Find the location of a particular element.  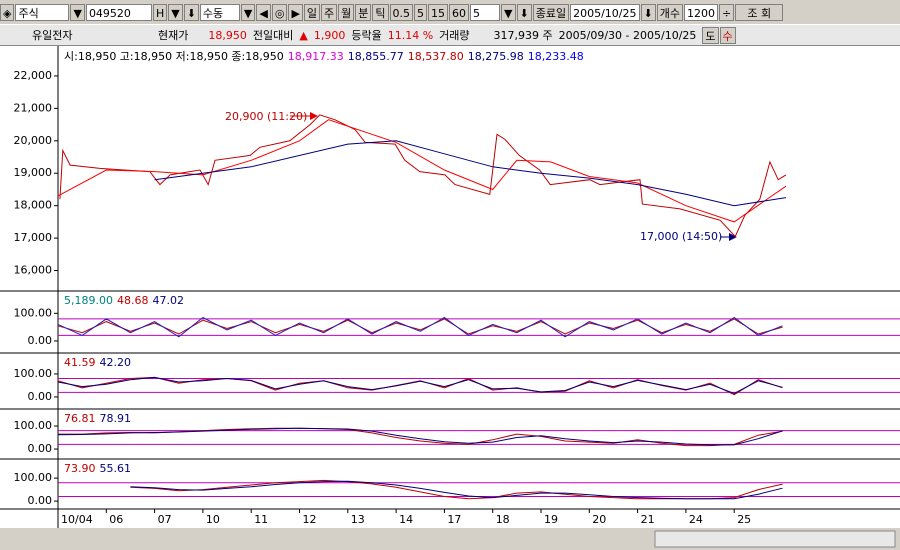

period-btn: 분 is located at coordinates (363, 12).